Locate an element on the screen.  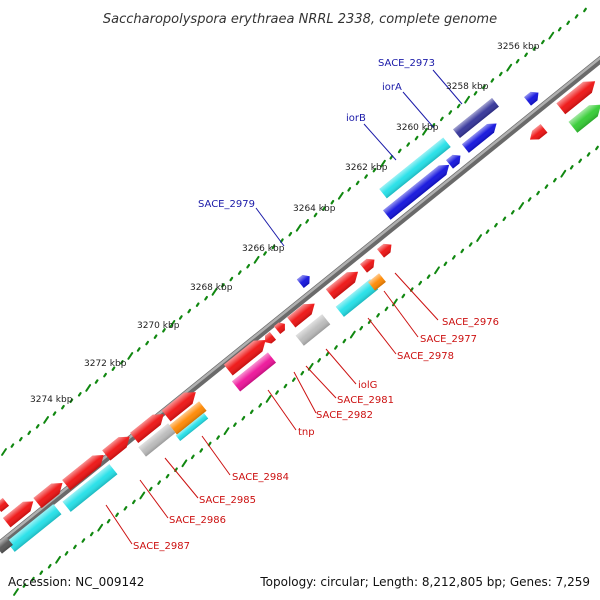
leader-tnp is located at coordinates (282, 410).